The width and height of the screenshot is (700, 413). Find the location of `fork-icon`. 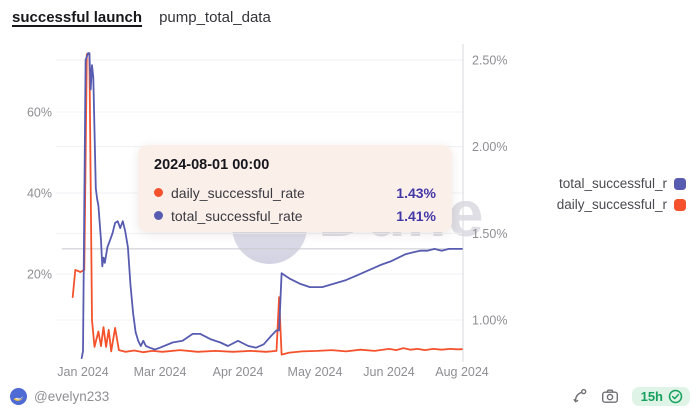

fork-icon is located at coordinates (579, 395).